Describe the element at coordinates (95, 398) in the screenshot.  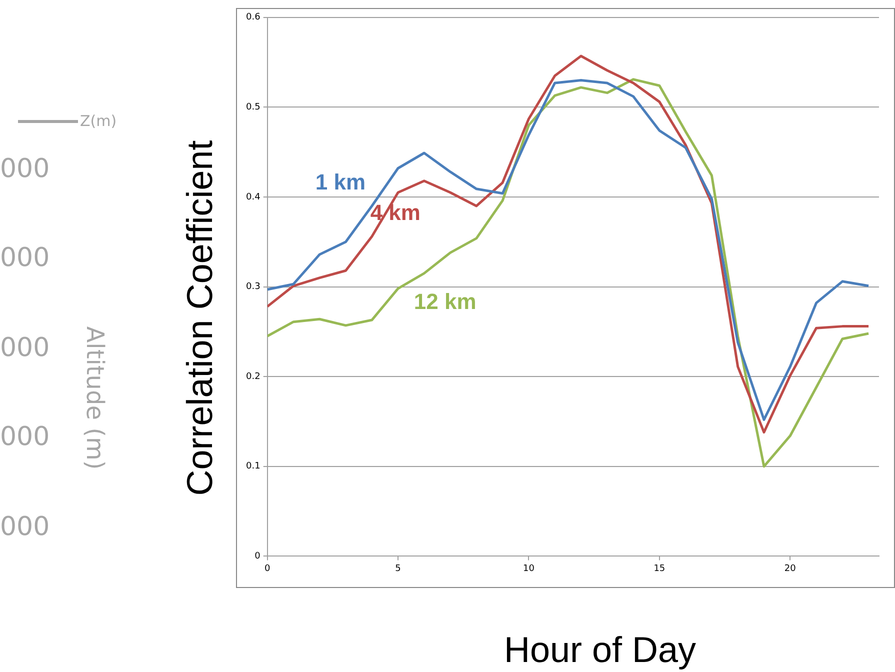
I see `text: Altitude (m)` at that location.